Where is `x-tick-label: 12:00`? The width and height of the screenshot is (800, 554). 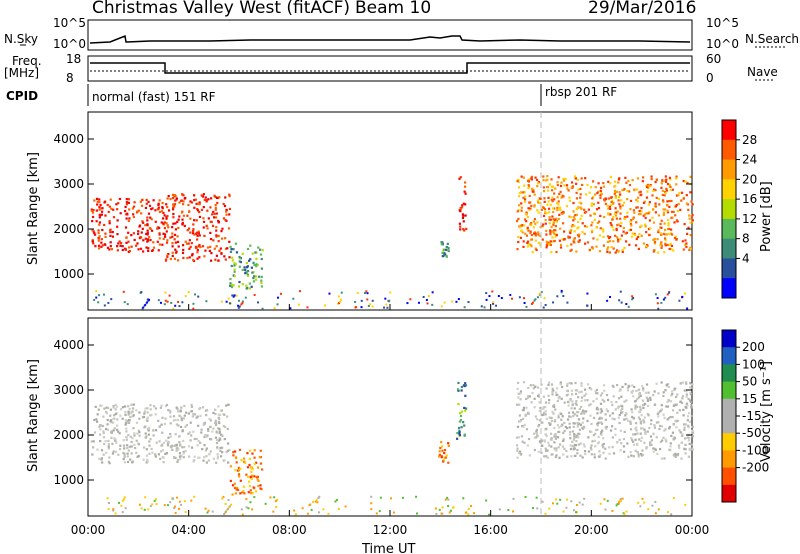 x-tick-label: 12:00 is located at coordinates (390, 530).